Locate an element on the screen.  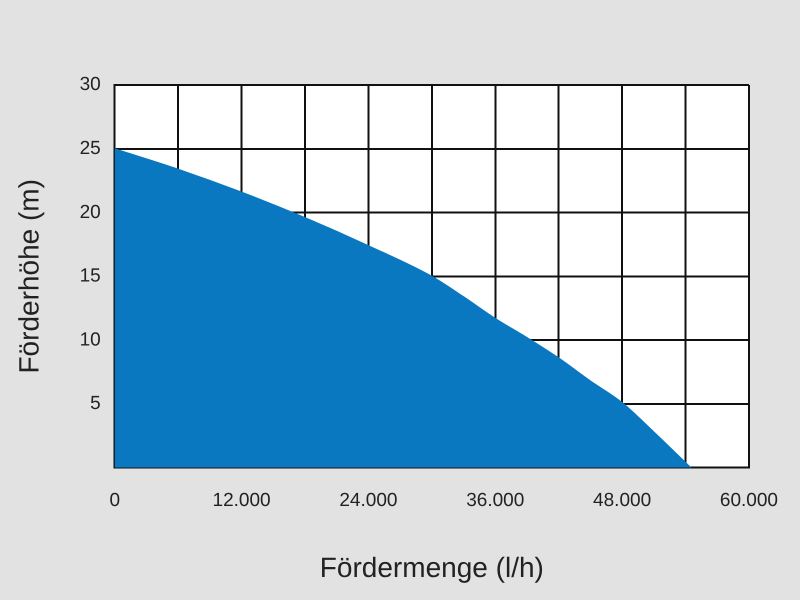
x-axis-title: Fördermenge (l/h) is located at coordinates (432, 567).